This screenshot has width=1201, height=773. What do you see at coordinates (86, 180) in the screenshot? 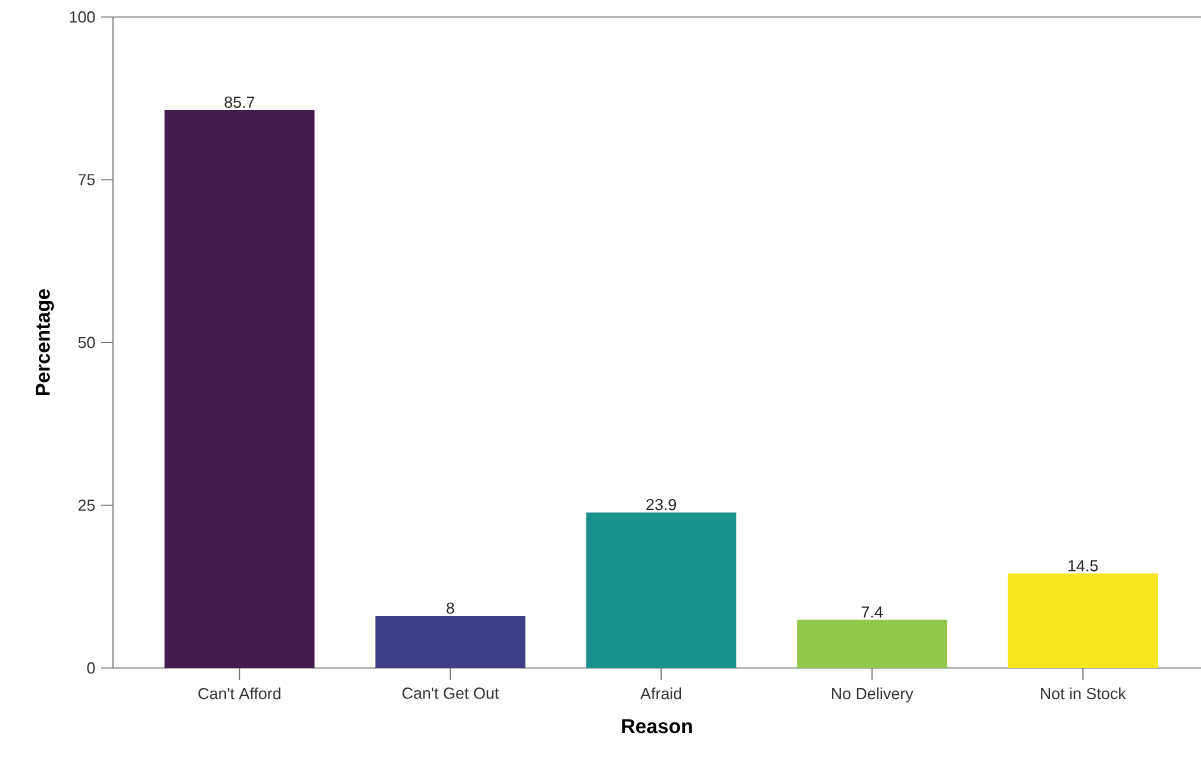
I see `y-tick-label: 75` at bounding box center [86, 180].